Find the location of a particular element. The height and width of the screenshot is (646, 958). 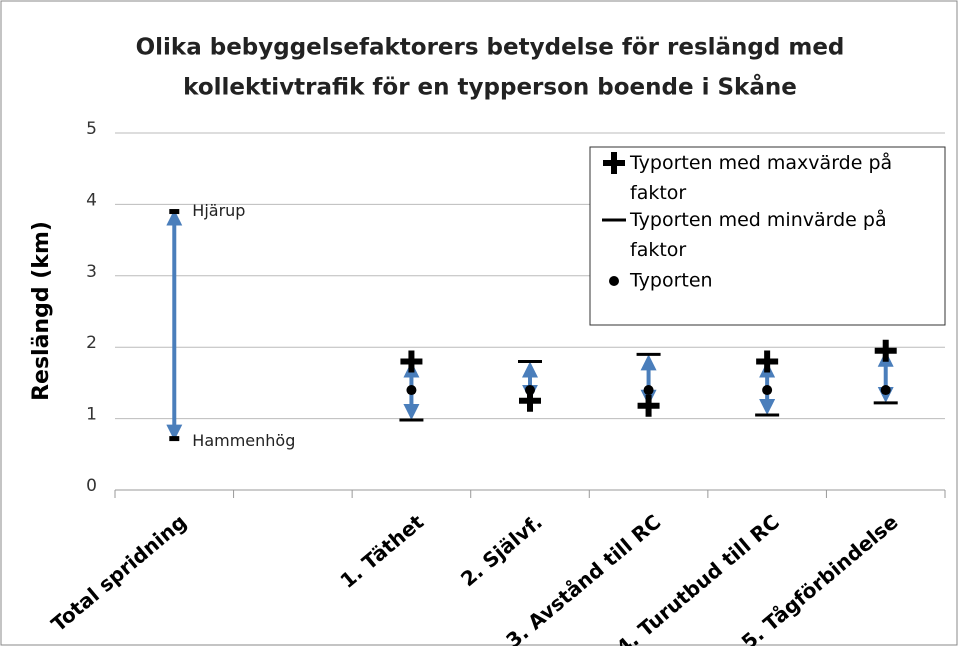

annotation-label: Hammenhög is located at coordinates (243, 440).